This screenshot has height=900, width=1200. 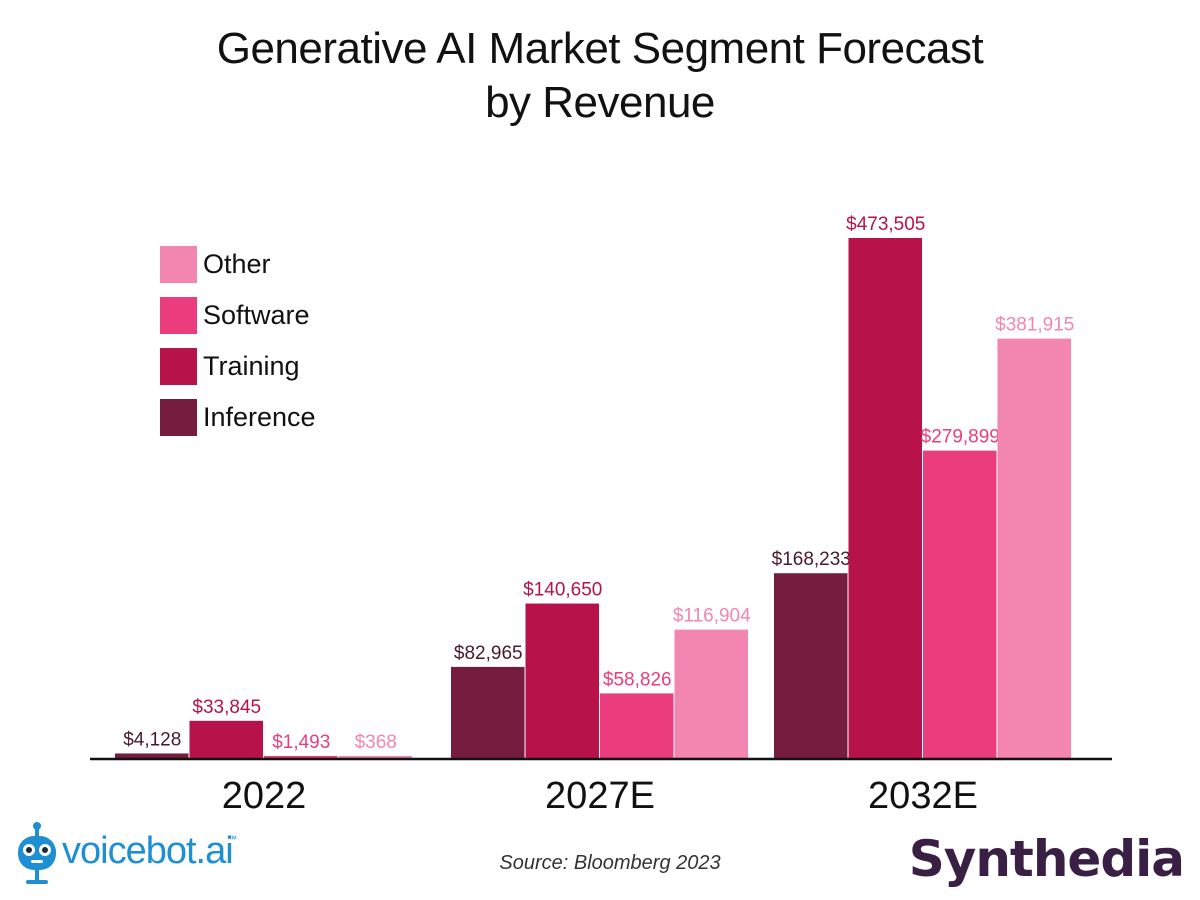 I want to click on bar-training-2022, so click(x=226, y=739).